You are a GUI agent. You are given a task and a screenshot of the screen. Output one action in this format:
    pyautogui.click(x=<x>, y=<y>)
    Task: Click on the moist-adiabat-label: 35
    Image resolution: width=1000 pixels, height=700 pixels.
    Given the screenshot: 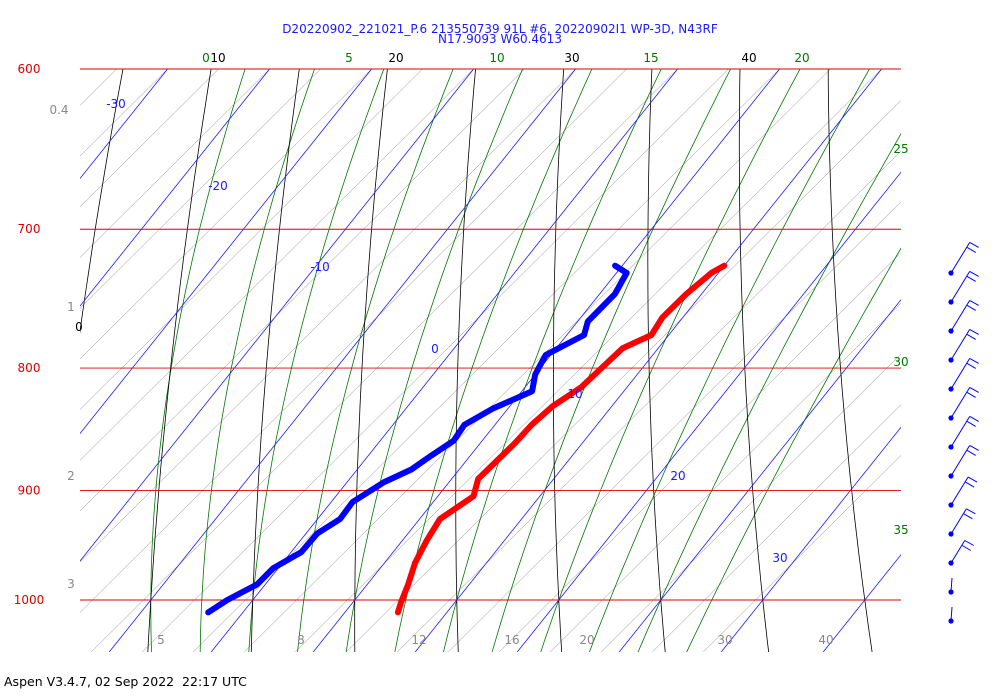 What is the action you would take?
    pyautogui.click(x=900, y=530)
    